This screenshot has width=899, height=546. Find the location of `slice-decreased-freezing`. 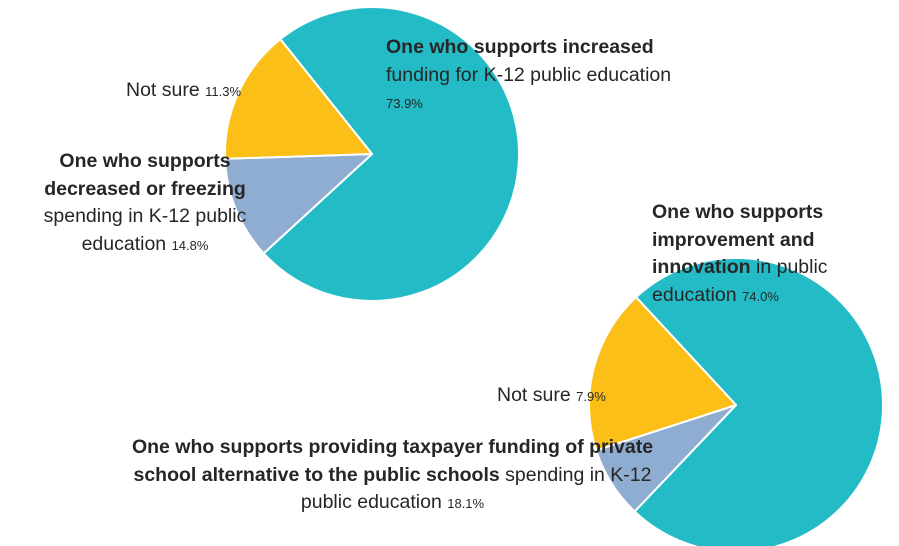

slice-decreased-freezing is located at coordinates (298, 99).